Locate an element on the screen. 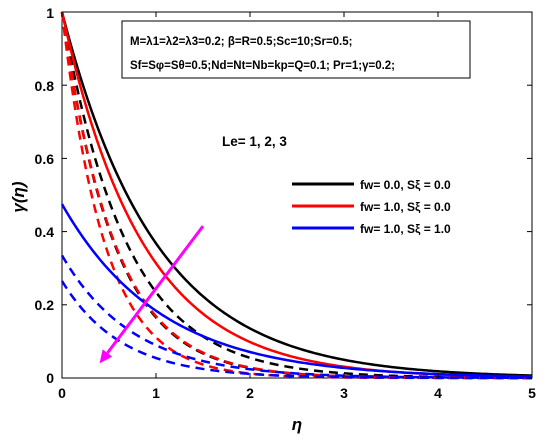  x-tick-labels: 0 1 2 3 4 5 is located at coordinates (297, 393).